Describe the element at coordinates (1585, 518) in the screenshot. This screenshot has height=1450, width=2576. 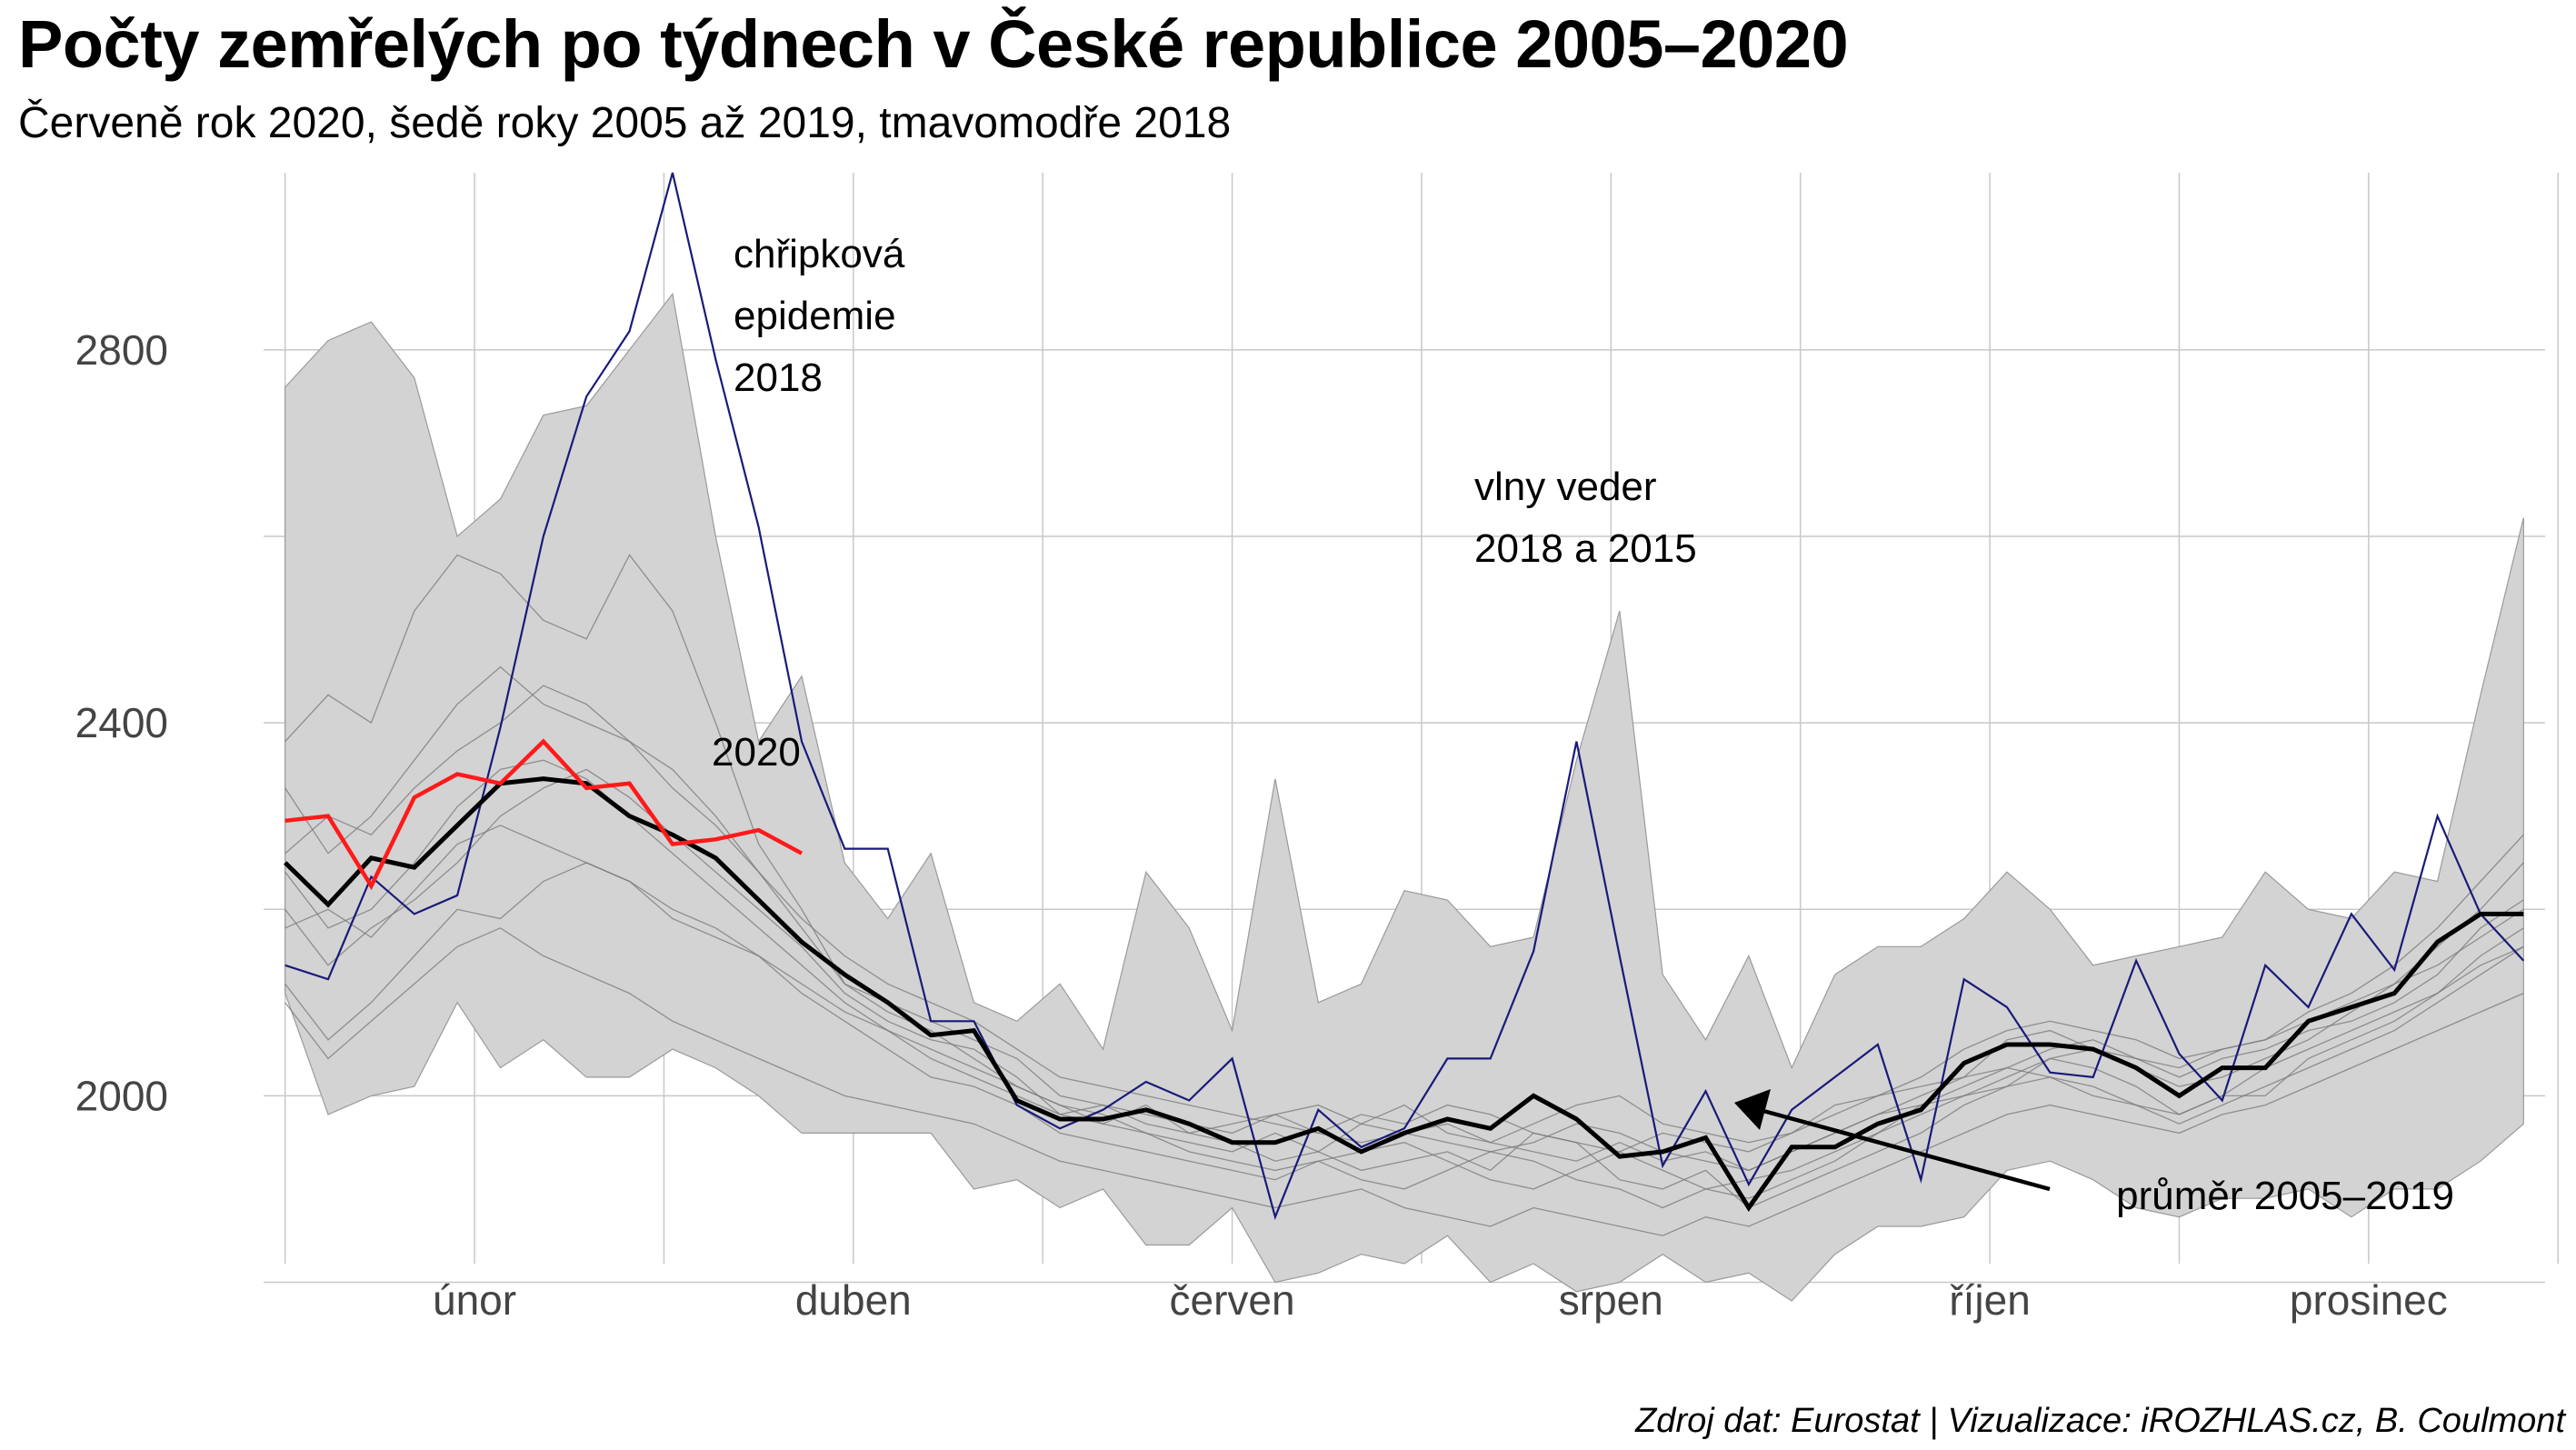
I see `annotation-heat-waves: vlny veder 2018 a 2015` at that location.